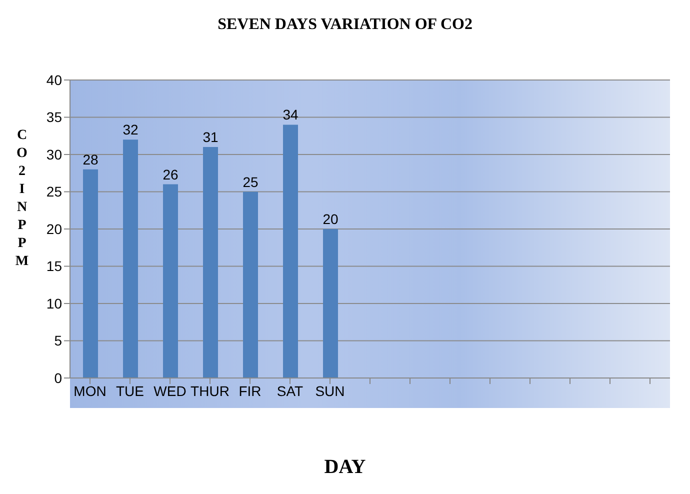  I want to click on x-tick-label: FIR, so click(250, 390).